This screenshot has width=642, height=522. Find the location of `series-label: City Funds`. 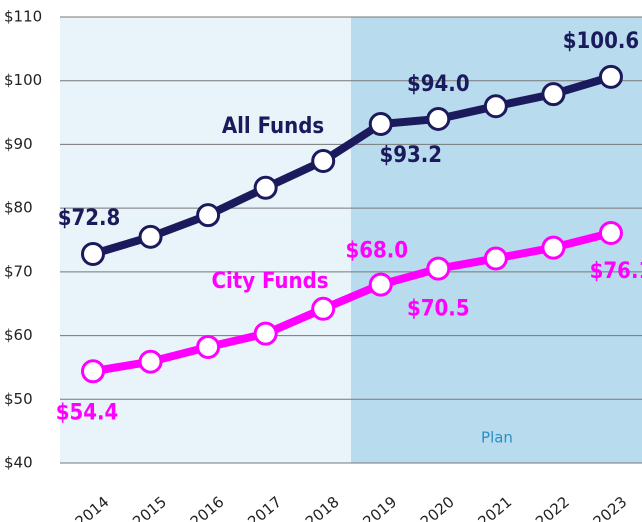

series-label: City Funds is located at coordinates (269, 281).